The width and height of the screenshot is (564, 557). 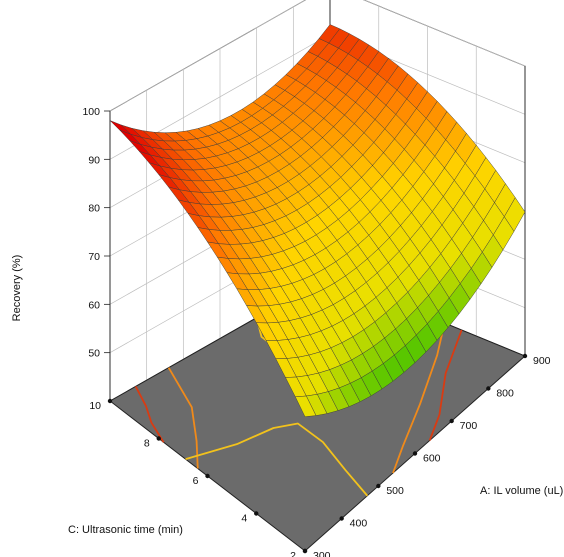 I want to click on y-tick-label: 4, so click(x=244, y=519).